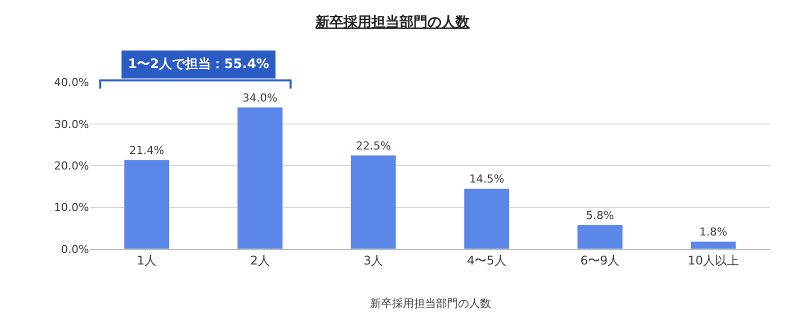 The height and width of the screenshot is (334, 785). Describe the element at coordinates (373, 145) in the screenshot. I see `data-label: 22.5%` at that location.